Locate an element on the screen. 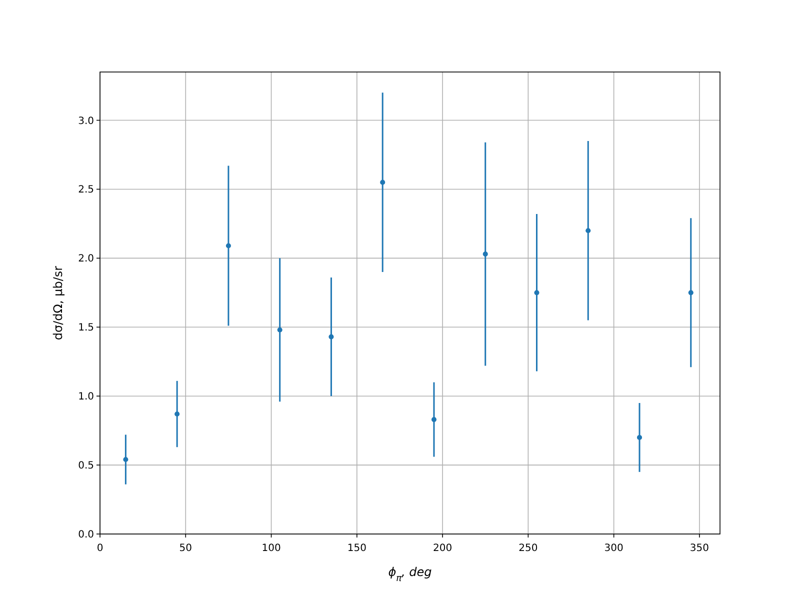  y-axis-title: dσ/dΩ, μb/sr is located at coordinates (58, 303).